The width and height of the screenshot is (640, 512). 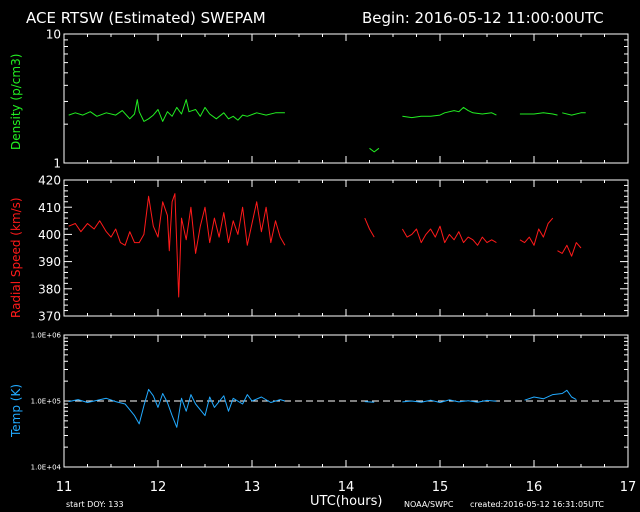 I want to click on y-tick-label: 420, so click(x=49, y=181).